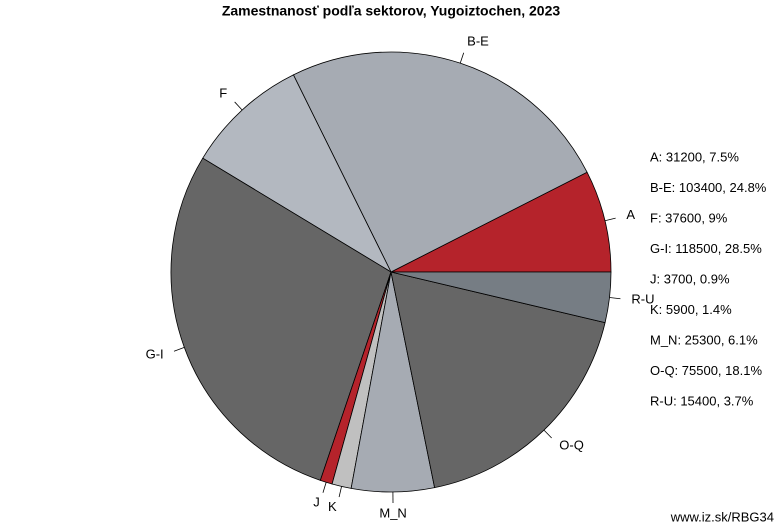 The image size is (782, 532). I want to click on legend-entry: K: 5900, 1.4%, so click(691, 309).